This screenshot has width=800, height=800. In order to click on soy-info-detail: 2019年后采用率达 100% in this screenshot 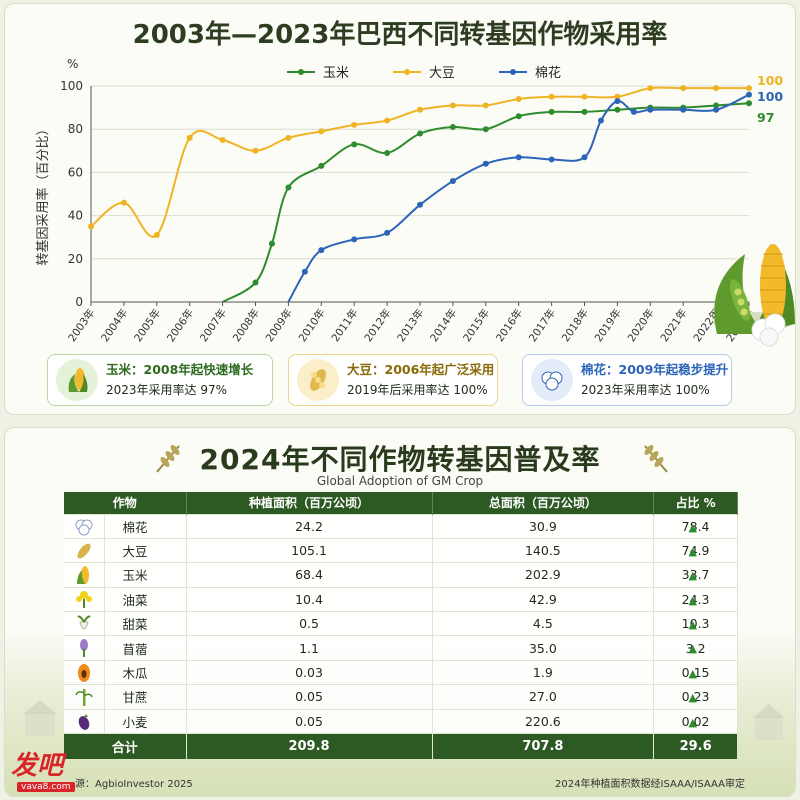, I will do `click(417, 390)`.